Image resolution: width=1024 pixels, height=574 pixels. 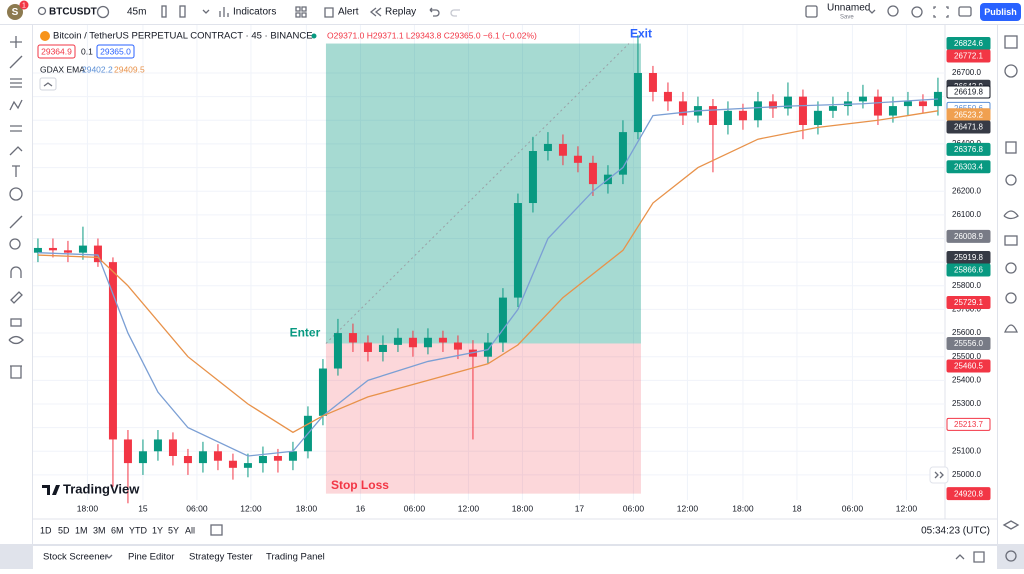 I want to click on layout-icon, so click(x=301, y=12).